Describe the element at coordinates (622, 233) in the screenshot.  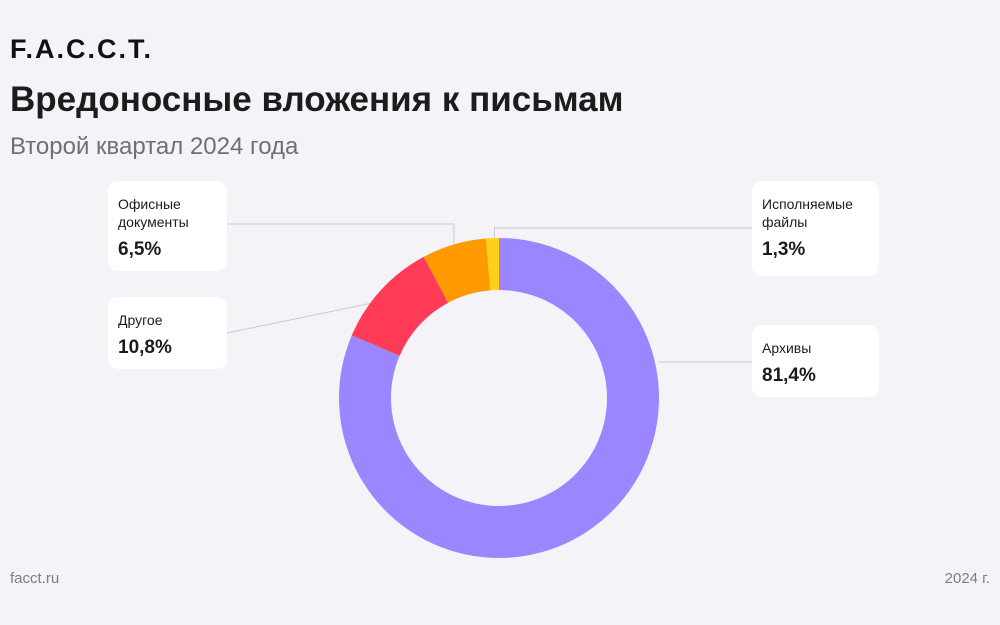
I see `leader-executables` at that location.